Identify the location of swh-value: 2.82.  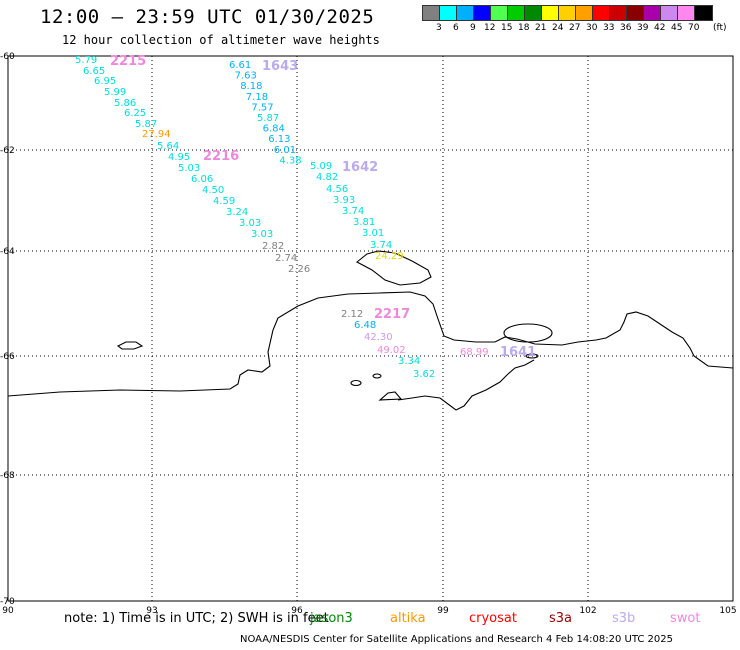
(273, 246).